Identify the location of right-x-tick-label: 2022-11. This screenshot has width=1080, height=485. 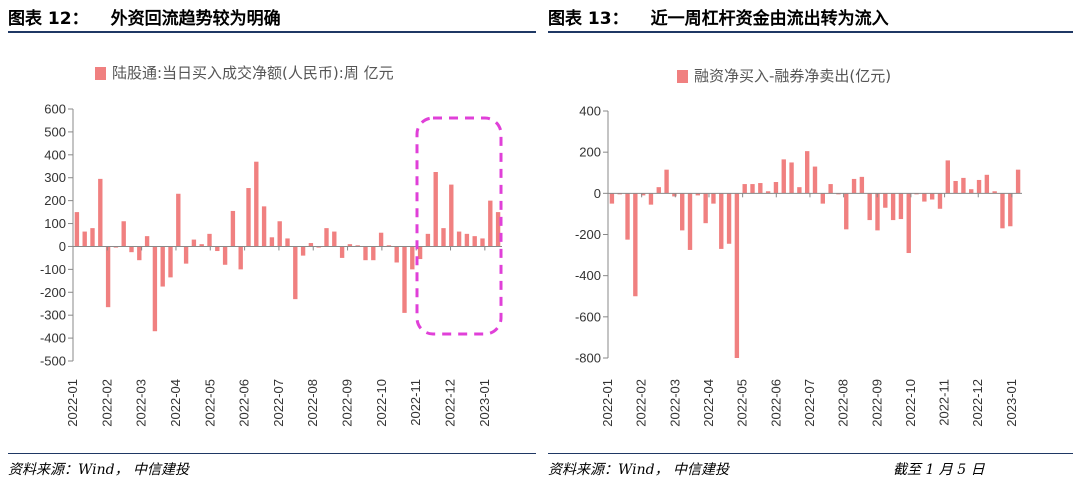
(944, 402).